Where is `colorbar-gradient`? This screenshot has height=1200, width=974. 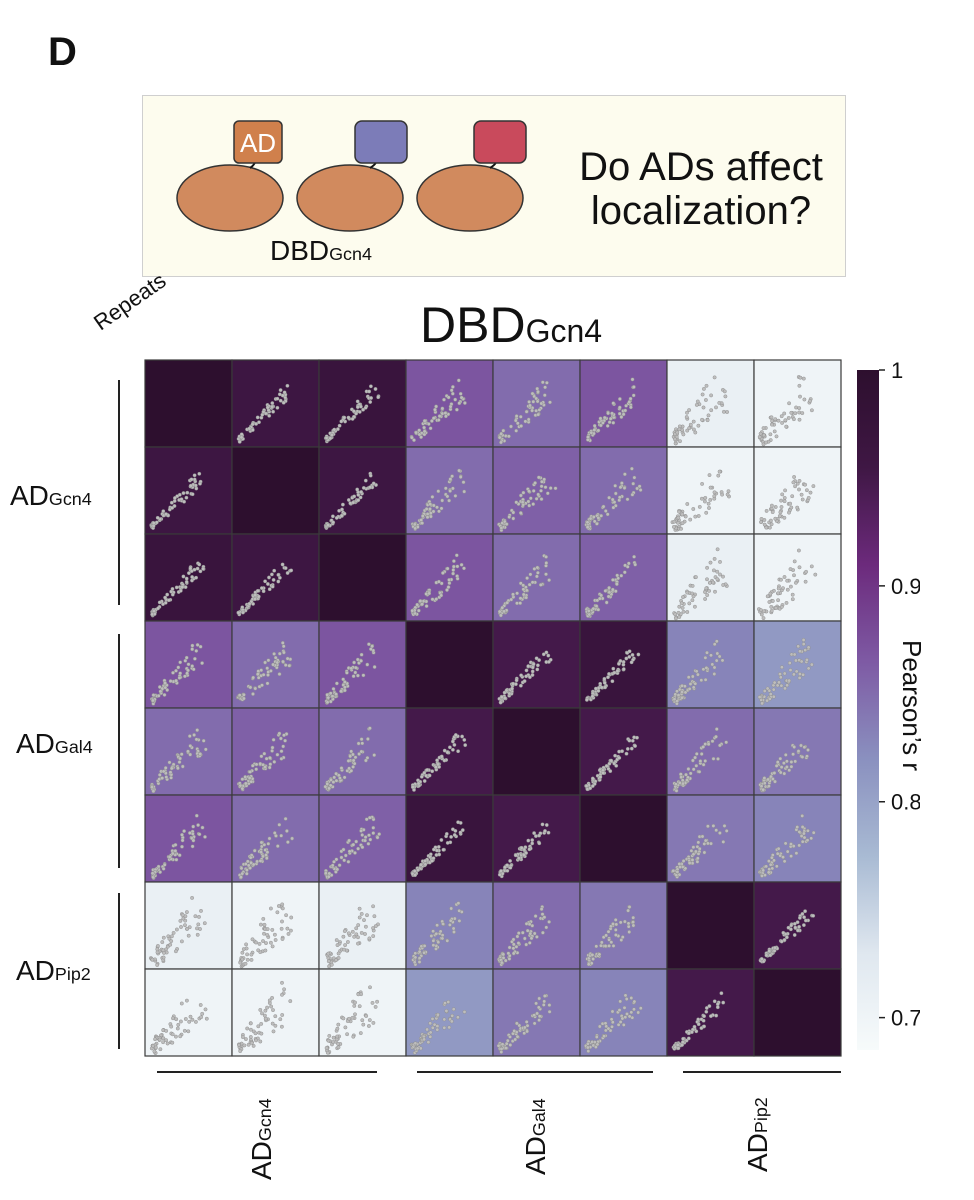 colorbar-gradient is located at coordinates (868, 710).